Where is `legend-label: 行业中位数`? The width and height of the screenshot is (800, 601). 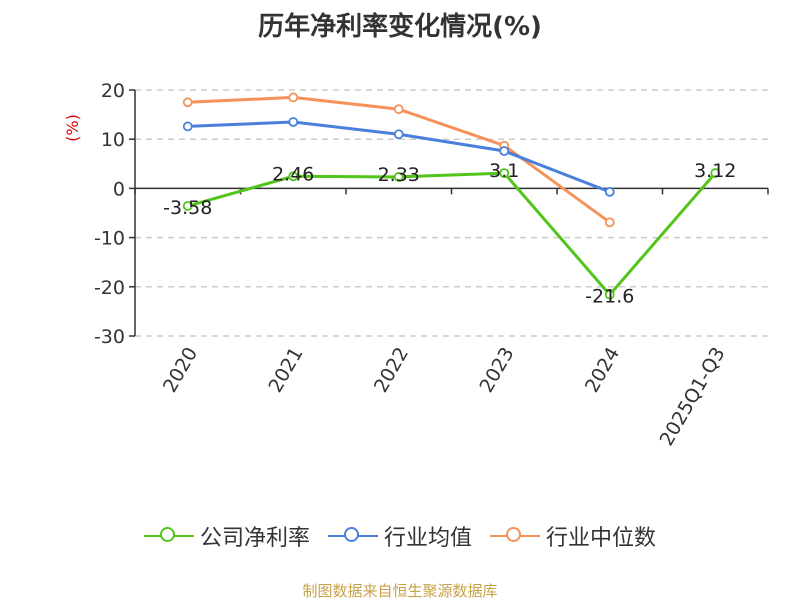
legend-label: 行业中位数 is located at coordinates (601, 538).